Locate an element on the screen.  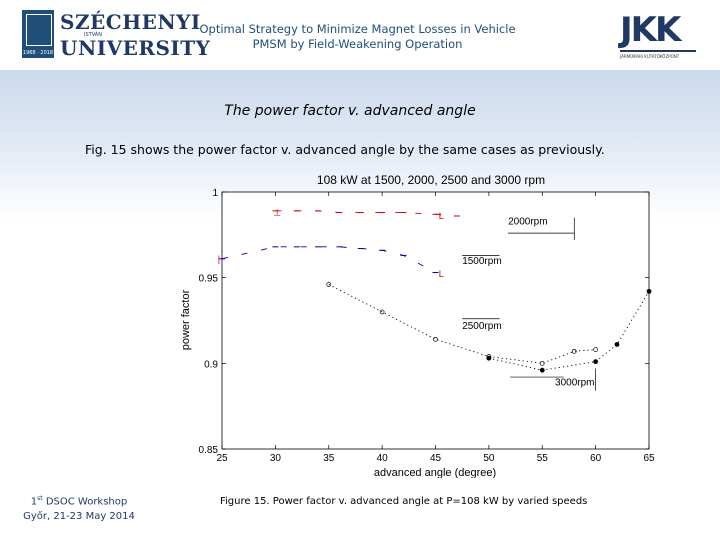
university-logo: 1968 · 2018 SZÉCHENYI ISTVÁN UNIVERSITY is located at coordinates (116, 36).